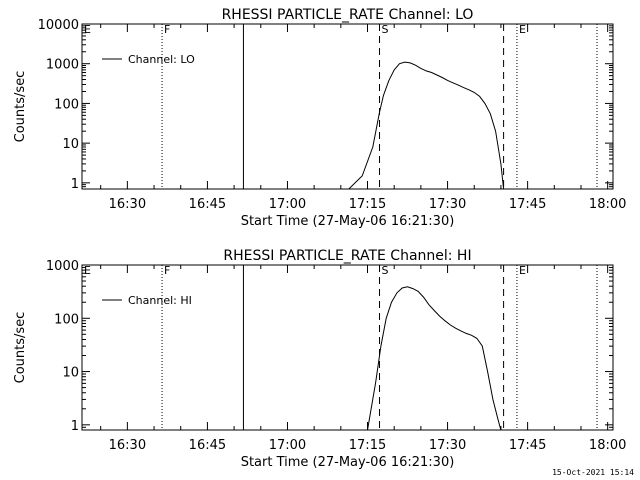 The height and width of the screenshot is (480, 640). I want to click on chart-title: RHESSI PARTICLE_RATE Channel: HI, so click(347, 256).